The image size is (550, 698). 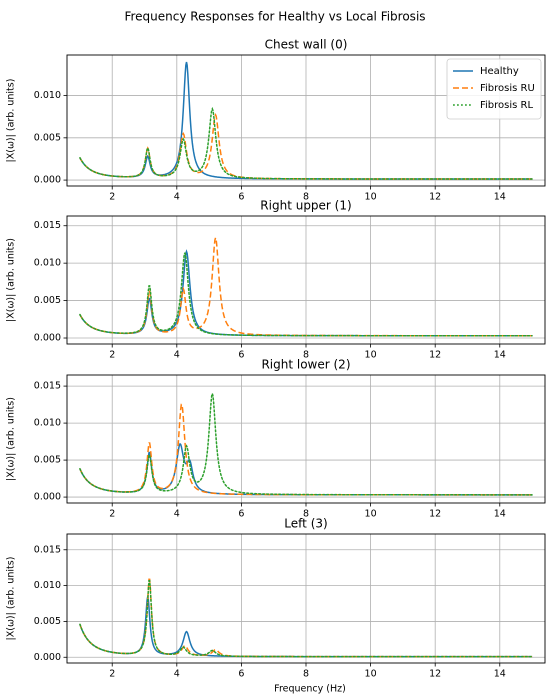 What do you see at coordinates (305, 206) in the screenshot?
I see `subplot-title: Right upper (1)` at bounding box center [305, 206].